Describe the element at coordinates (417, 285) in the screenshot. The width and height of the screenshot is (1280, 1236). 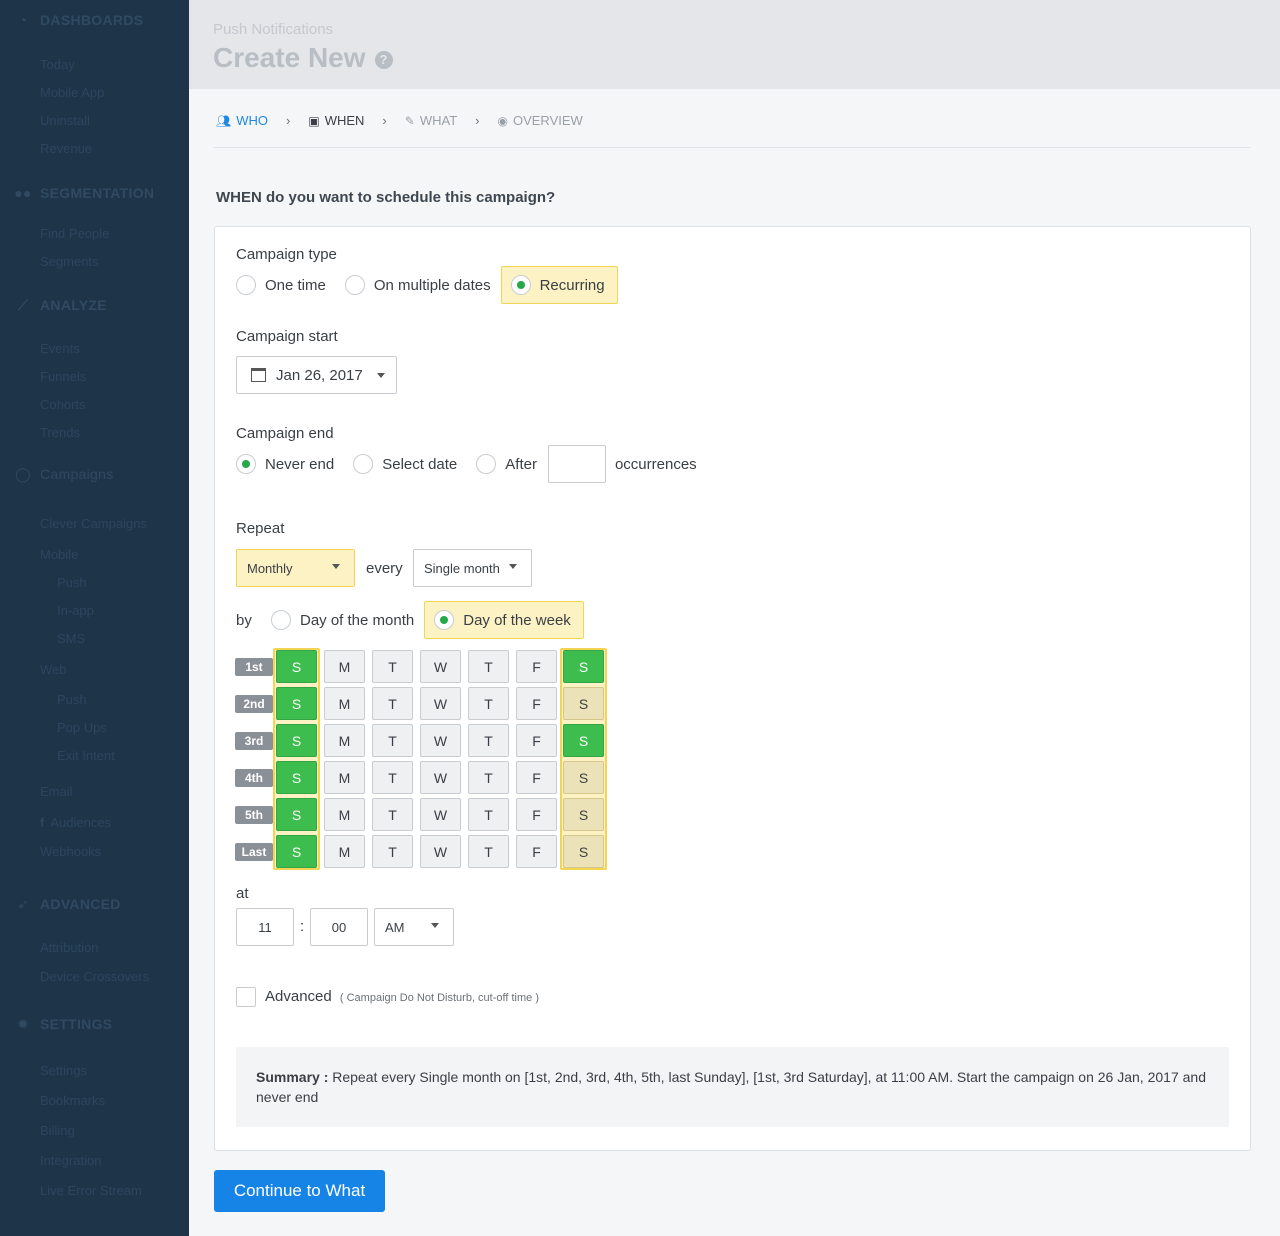
I see `campaign-type-multiple-dates: On multiple dates` at that location.